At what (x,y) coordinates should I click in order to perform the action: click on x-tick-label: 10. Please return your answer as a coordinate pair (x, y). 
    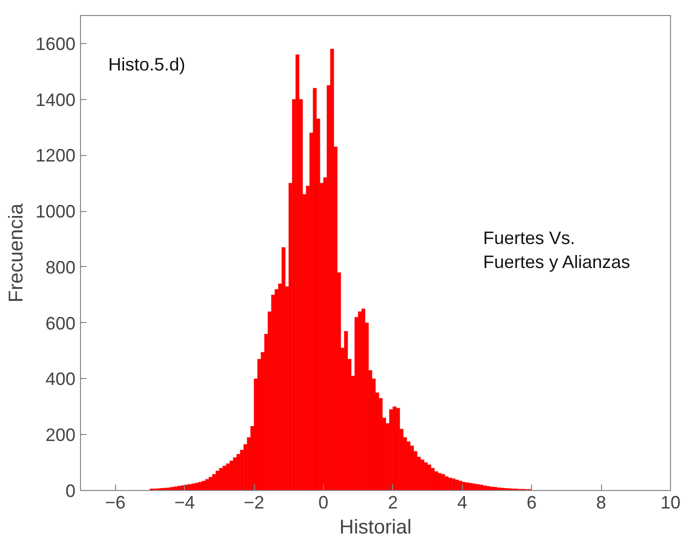
    Looking at the image, I should click on (670, 502).